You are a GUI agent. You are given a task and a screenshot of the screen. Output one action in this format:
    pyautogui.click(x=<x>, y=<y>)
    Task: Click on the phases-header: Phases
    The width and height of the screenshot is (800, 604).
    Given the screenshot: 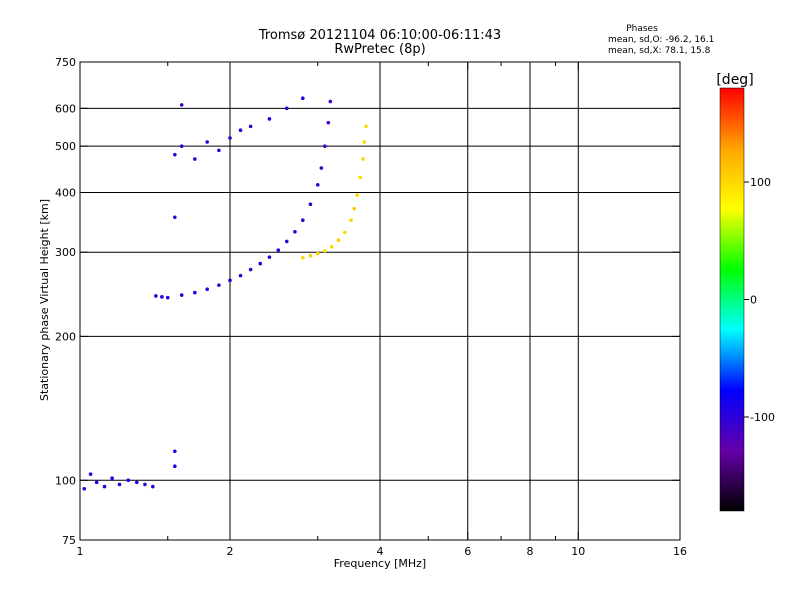 What is the action you would take?
    pyautogui.click(x=642, y=29)
    